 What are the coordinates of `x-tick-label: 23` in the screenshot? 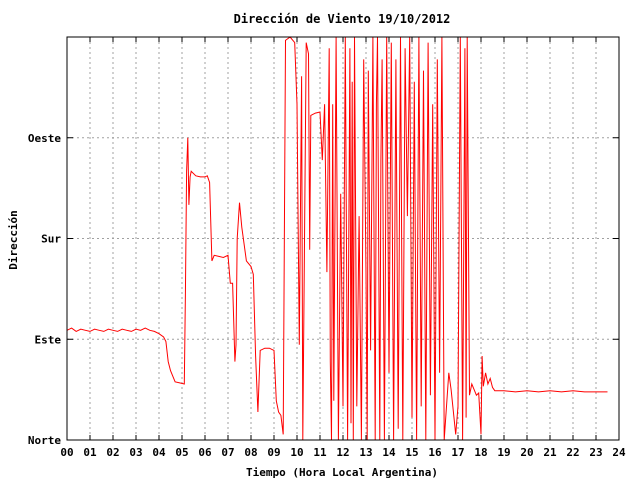 It's located at (595, 452).